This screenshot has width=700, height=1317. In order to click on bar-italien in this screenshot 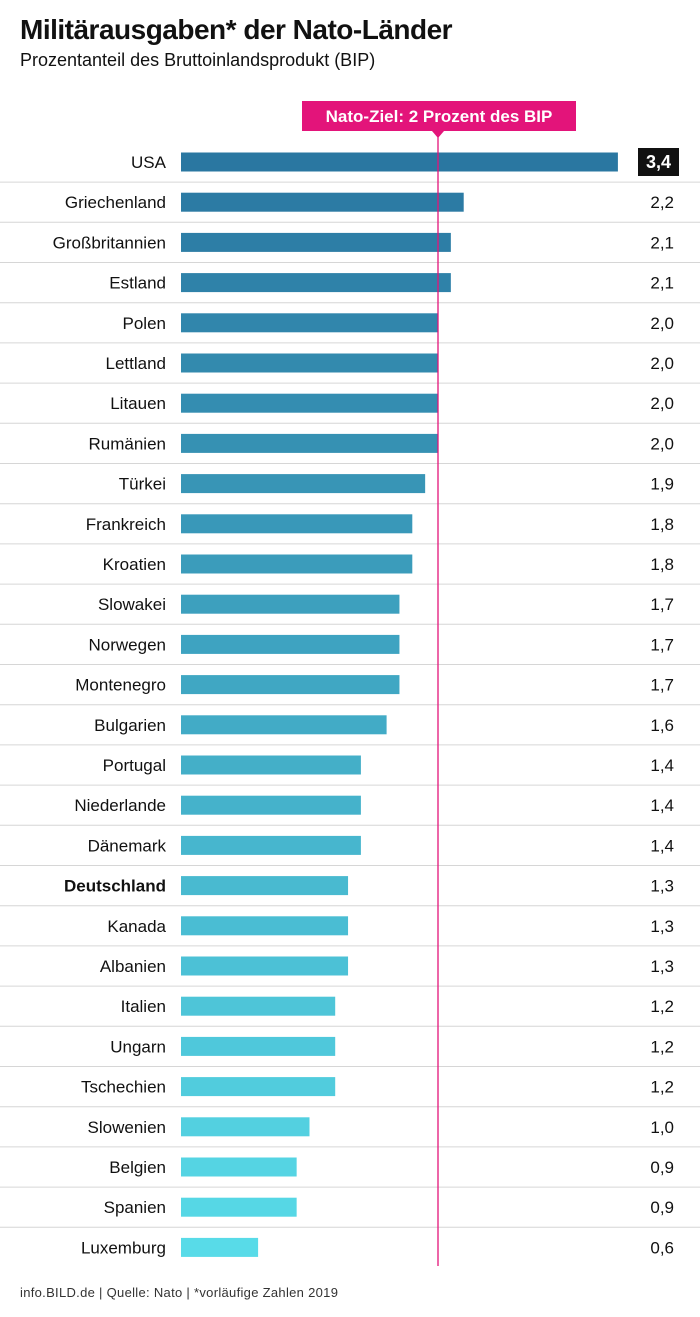, I will do `click(258, 1006)`.